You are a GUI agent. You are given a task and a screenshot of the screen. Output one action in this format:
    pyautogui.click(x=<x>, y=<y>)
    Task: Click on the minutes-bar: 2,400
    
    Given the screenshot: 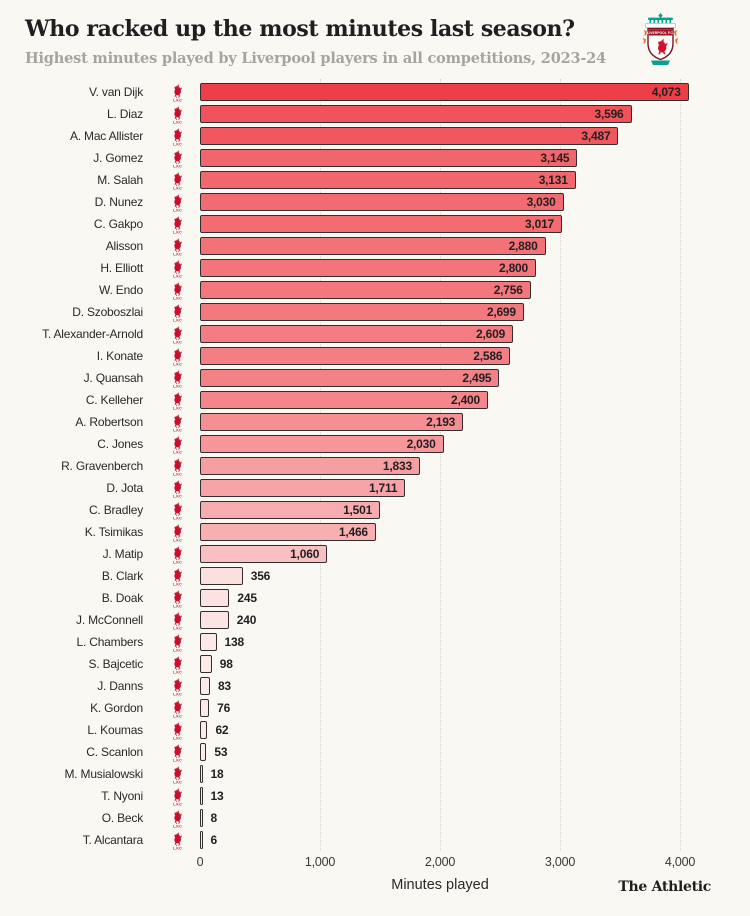 What is the action you would take?
    pyautogui.click(x=344, y=400)
    